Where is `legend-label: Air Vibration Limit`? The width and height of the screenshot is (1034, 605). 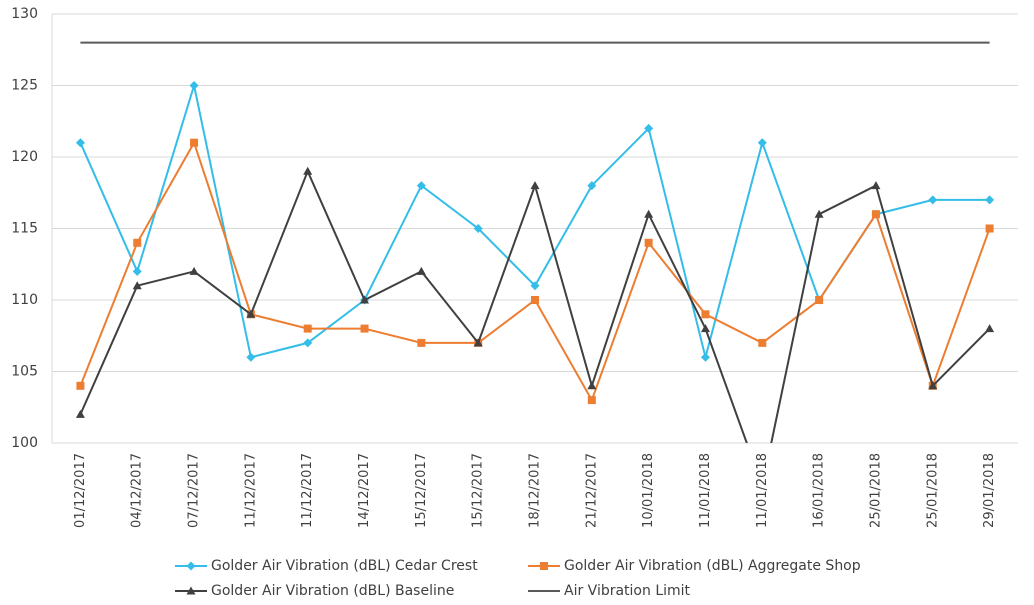
legend-label: Air Vibration Limit is located at coordinates (627, 591).